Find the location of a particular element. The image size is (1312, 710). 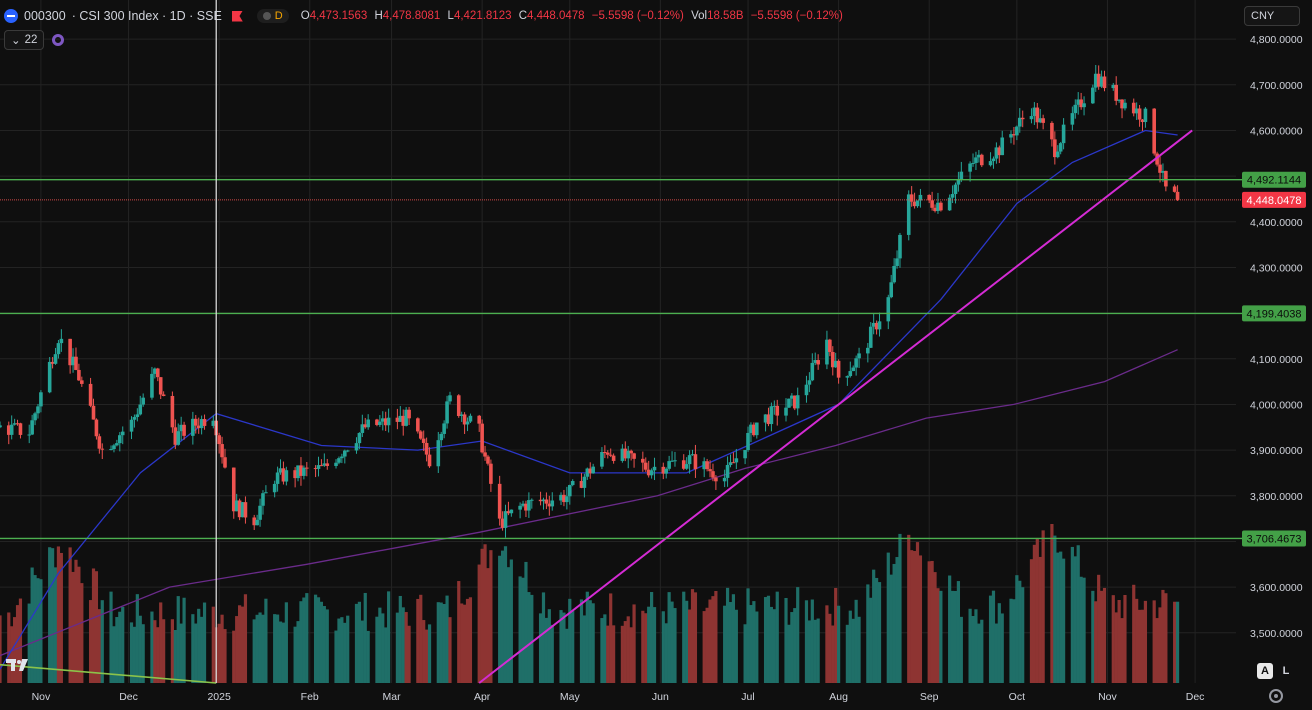

ohlc-low: 4,421.8123 is located at coordinates (482, 16).